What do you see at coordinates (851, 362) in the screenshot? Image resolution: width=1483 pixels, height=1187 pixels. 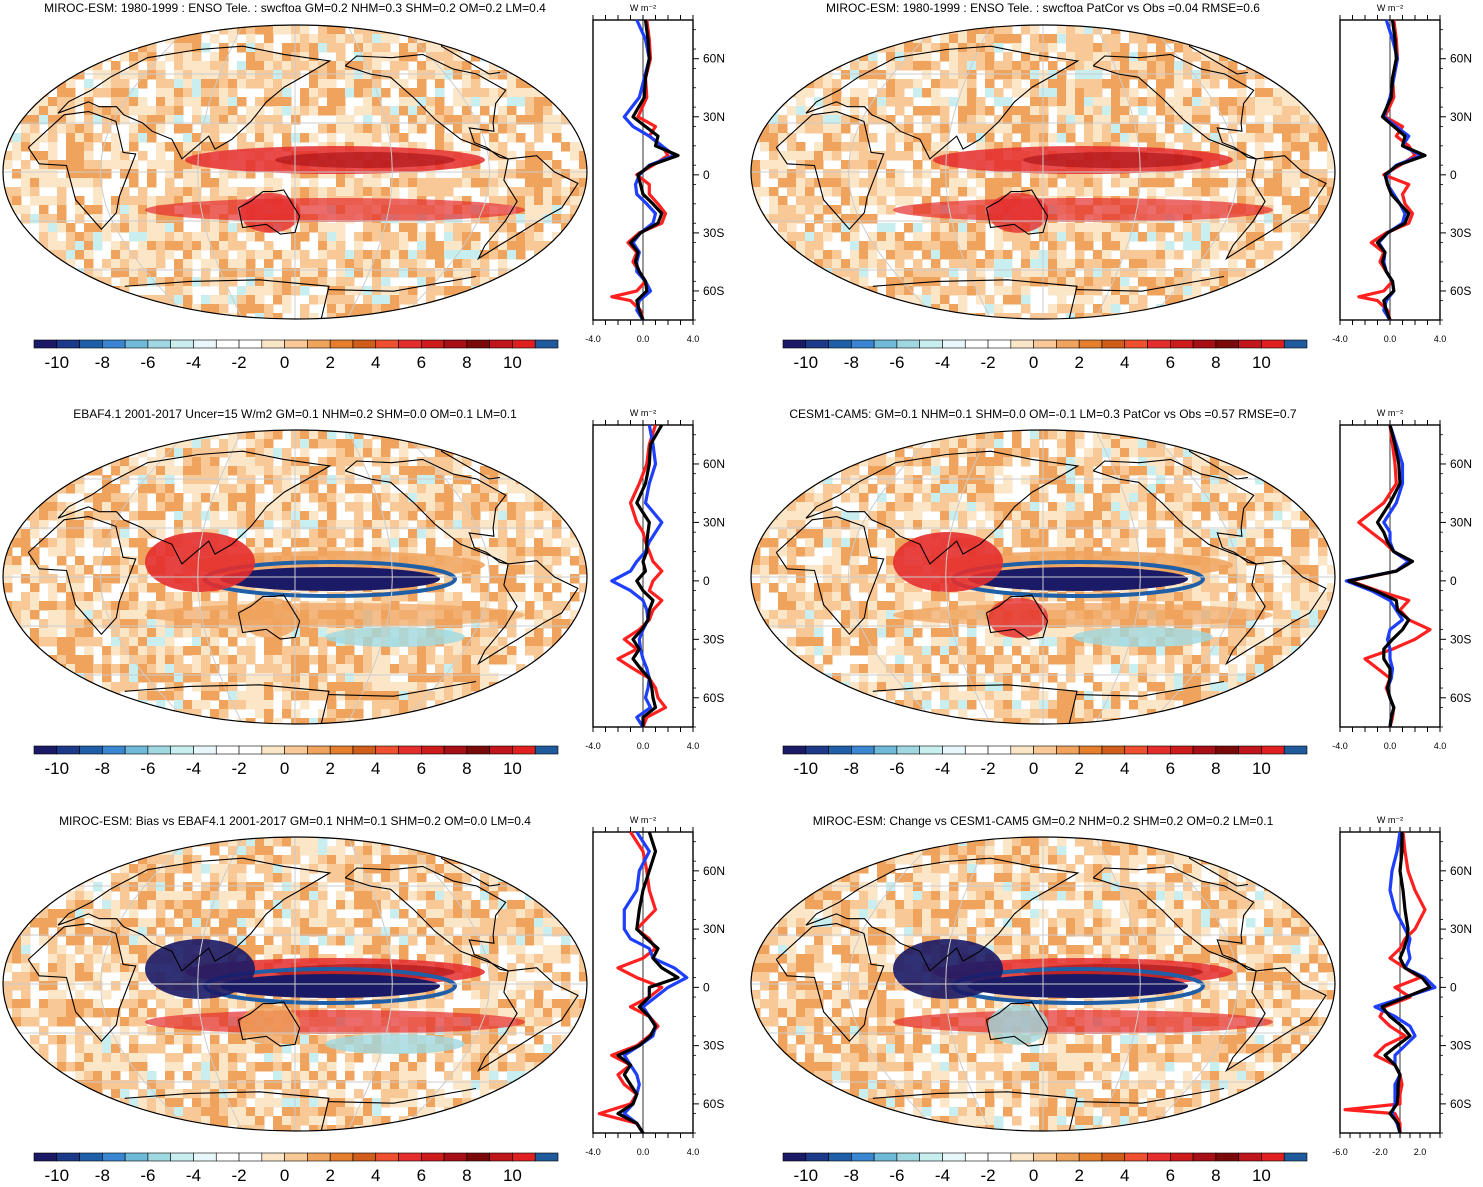 I see `colorbar-label: -8` at bounding box center [851, 362].